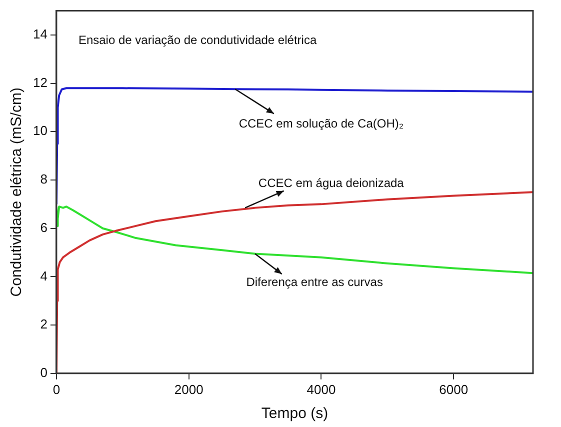  Describe the element at coordinates (294, 413) in the screenshot. I see `x-axis-title: Tempo (s)` at that location.